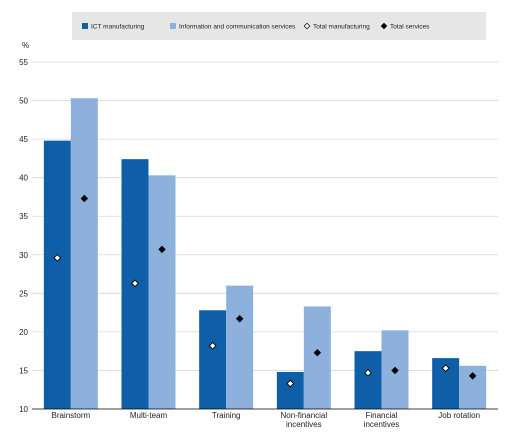  Describe the element at coordinates (237, 26) in the screenshot. I see `legend-label: Information and communication services` at that location.